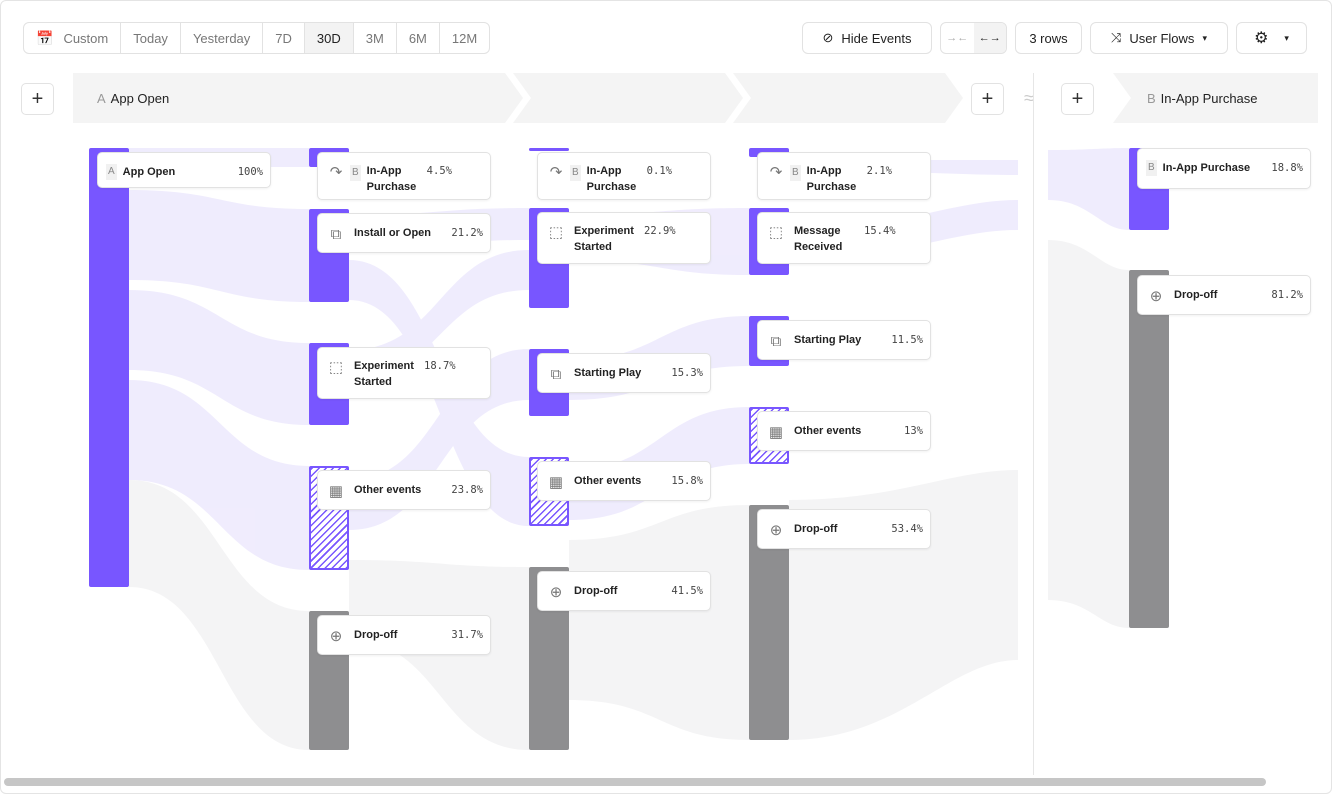 The image size is (1332, 794). I want to click on node-card: ⬚ Experiment Started 22.9%, so click(624, 238).